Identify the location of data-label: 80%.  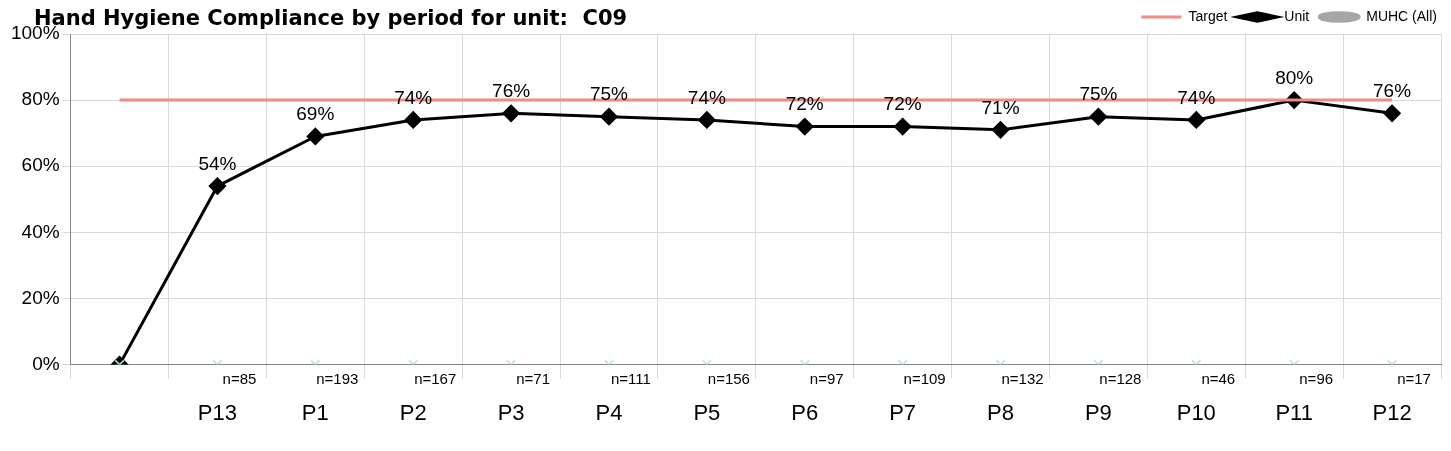
(1294, 77).